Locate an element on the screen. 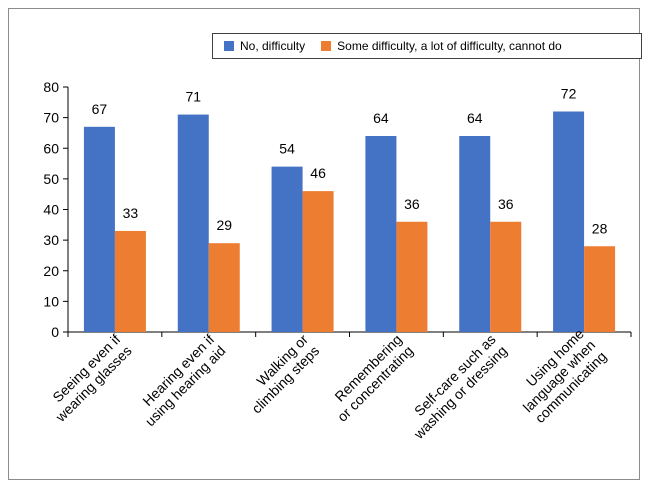  y-tick-label-60: 60 is located at coordinates (51, 148).